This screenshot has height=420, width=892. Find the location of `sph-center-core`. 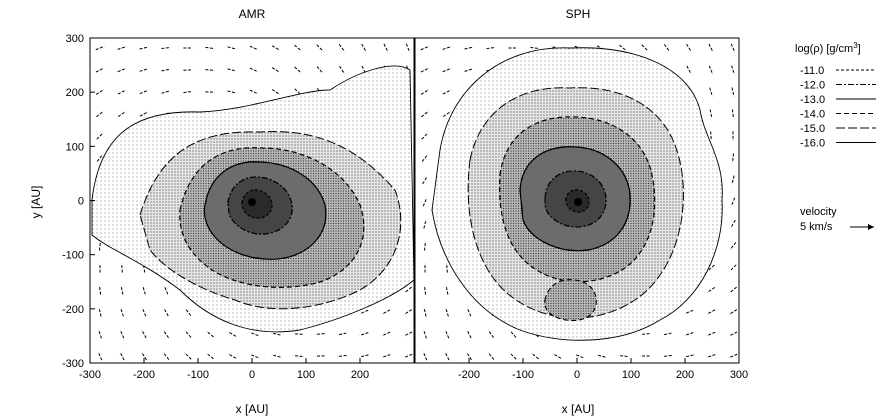

sph-center-core is located at coordinates (578, 202).